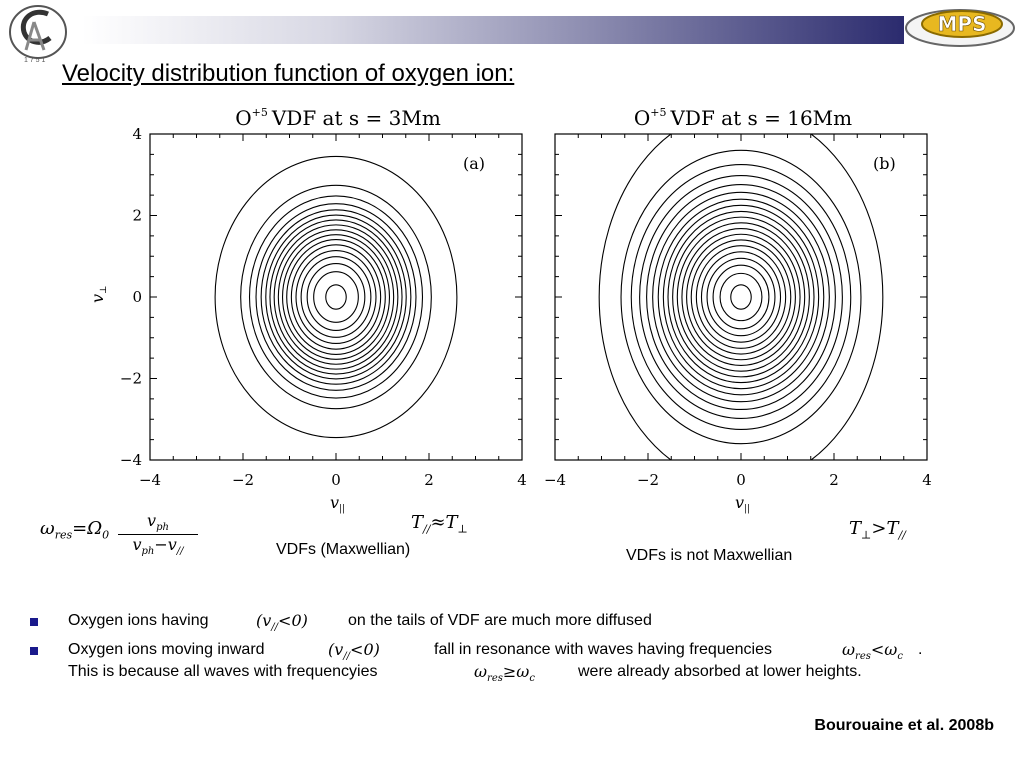 This screenshot has width=1024, height=768. Describe the element at coordinates (243, 480) in the screenshot. I see `panel-a-x-tick-label: −2` at that location.